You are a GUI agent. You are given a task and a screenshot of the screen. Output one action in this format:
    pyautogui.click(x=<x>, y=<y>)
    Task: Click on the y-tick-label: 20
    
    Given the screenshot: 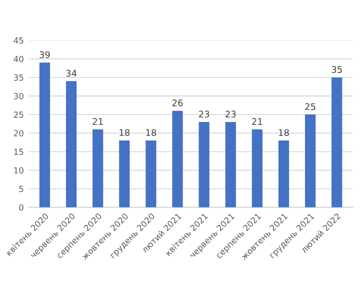 What is the action you would take?
    pyautogui.click(x=19, y=133)
    